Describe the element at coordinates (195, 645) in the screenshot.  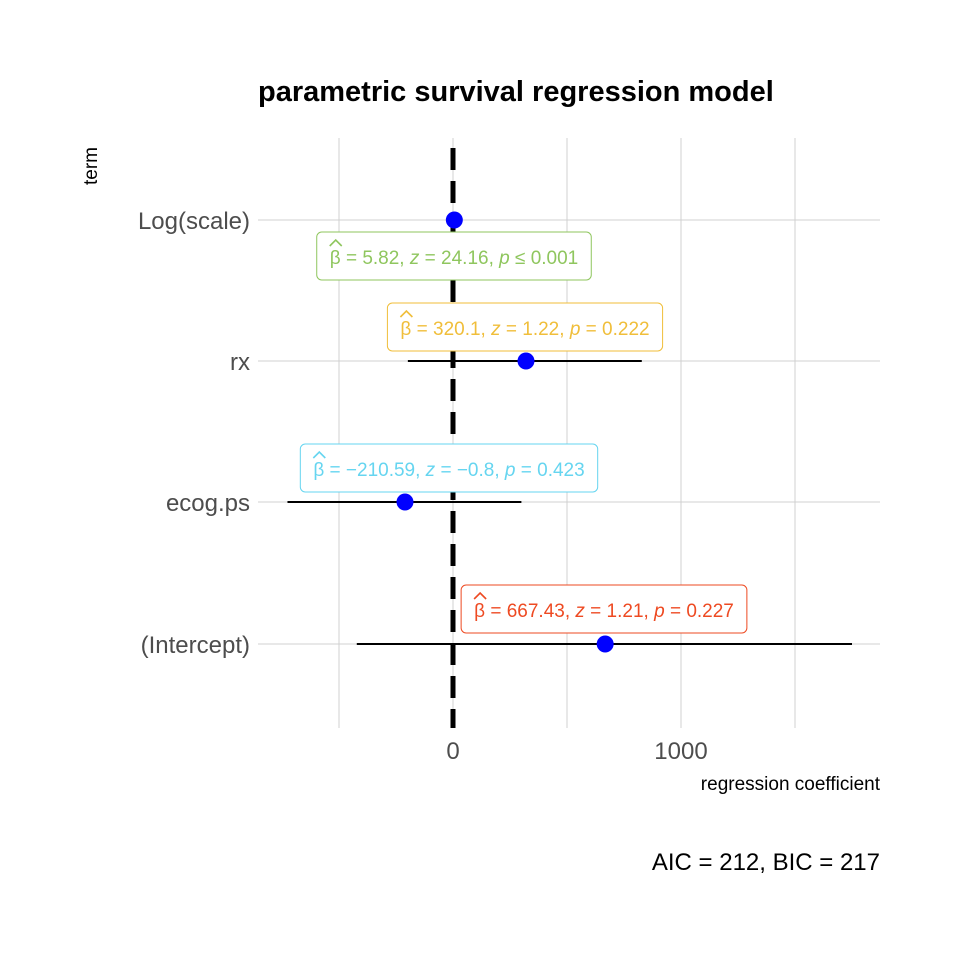
I see `y-tick-label: (Intercept)` at that location.